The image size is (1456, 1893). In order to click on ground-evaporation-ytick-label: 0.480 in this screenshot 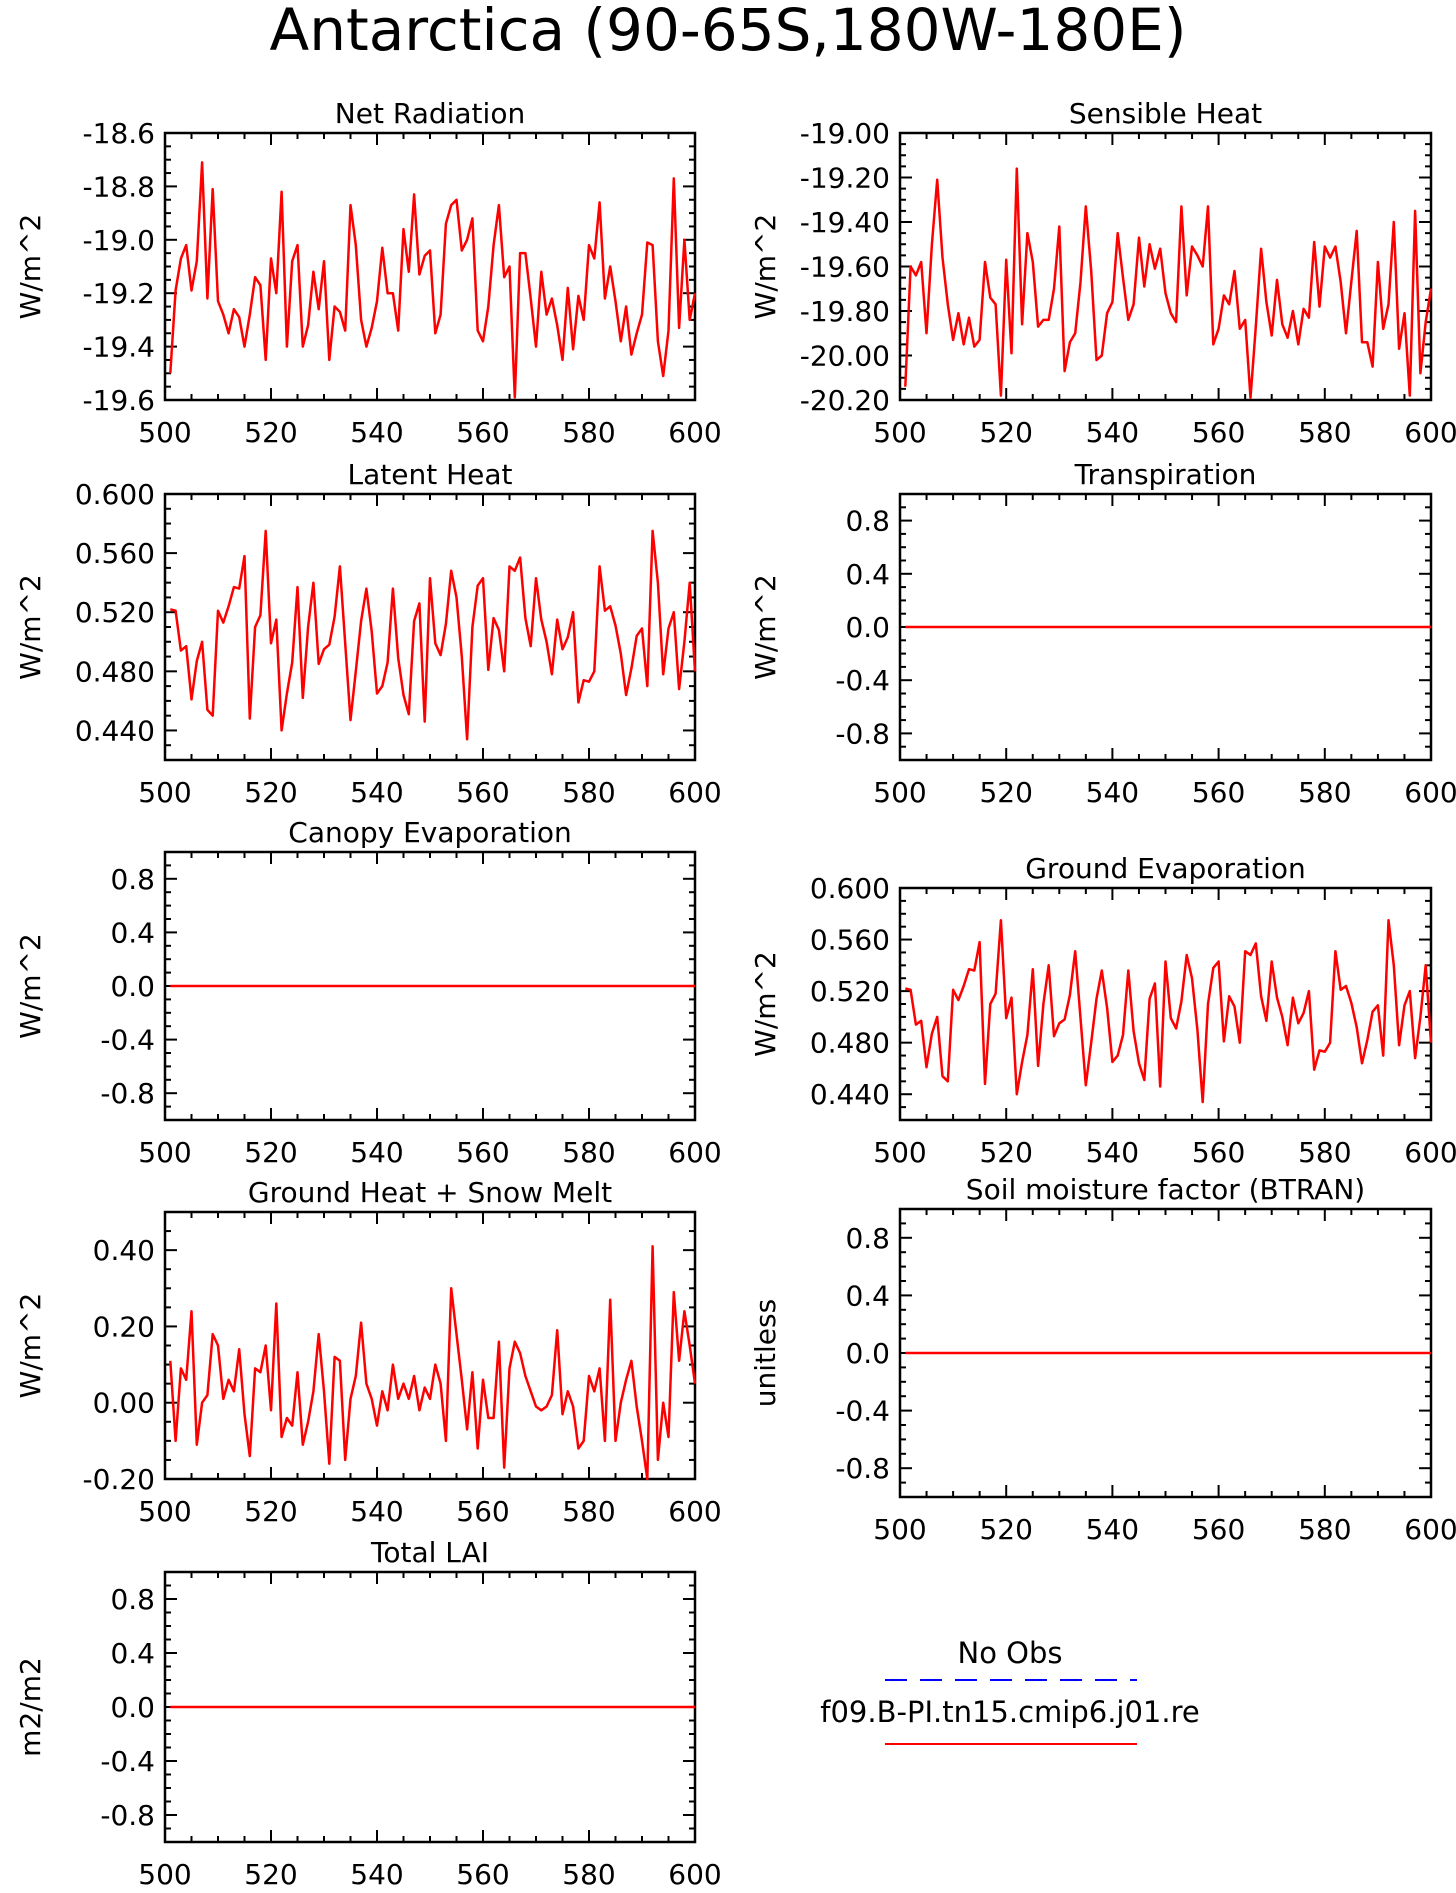, I will do `click(850, 1043)`.